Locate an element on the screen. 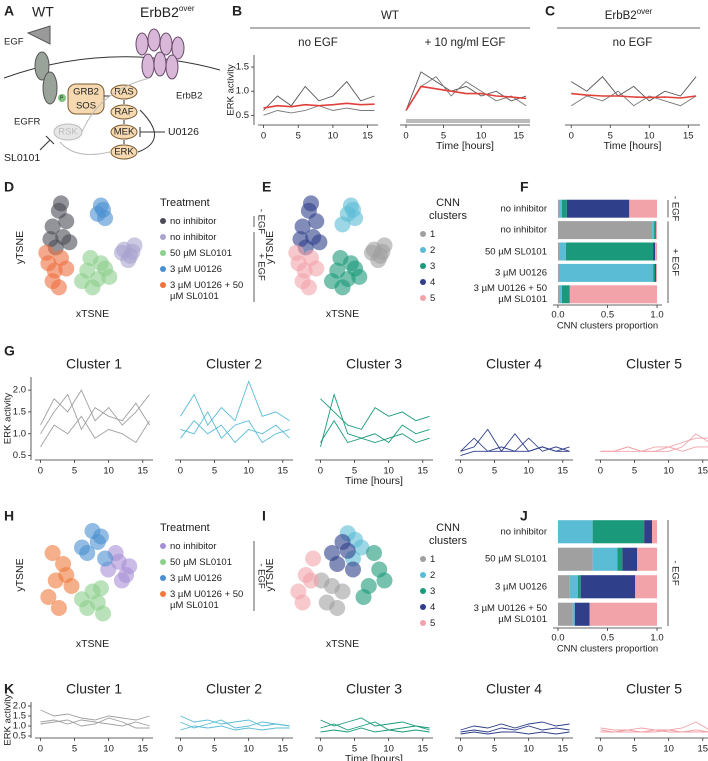 This screenshot has height=761, width=708. legend-item: 3 µM U0126 + 50 µM SL0101 is located at coordinates (206, 291).